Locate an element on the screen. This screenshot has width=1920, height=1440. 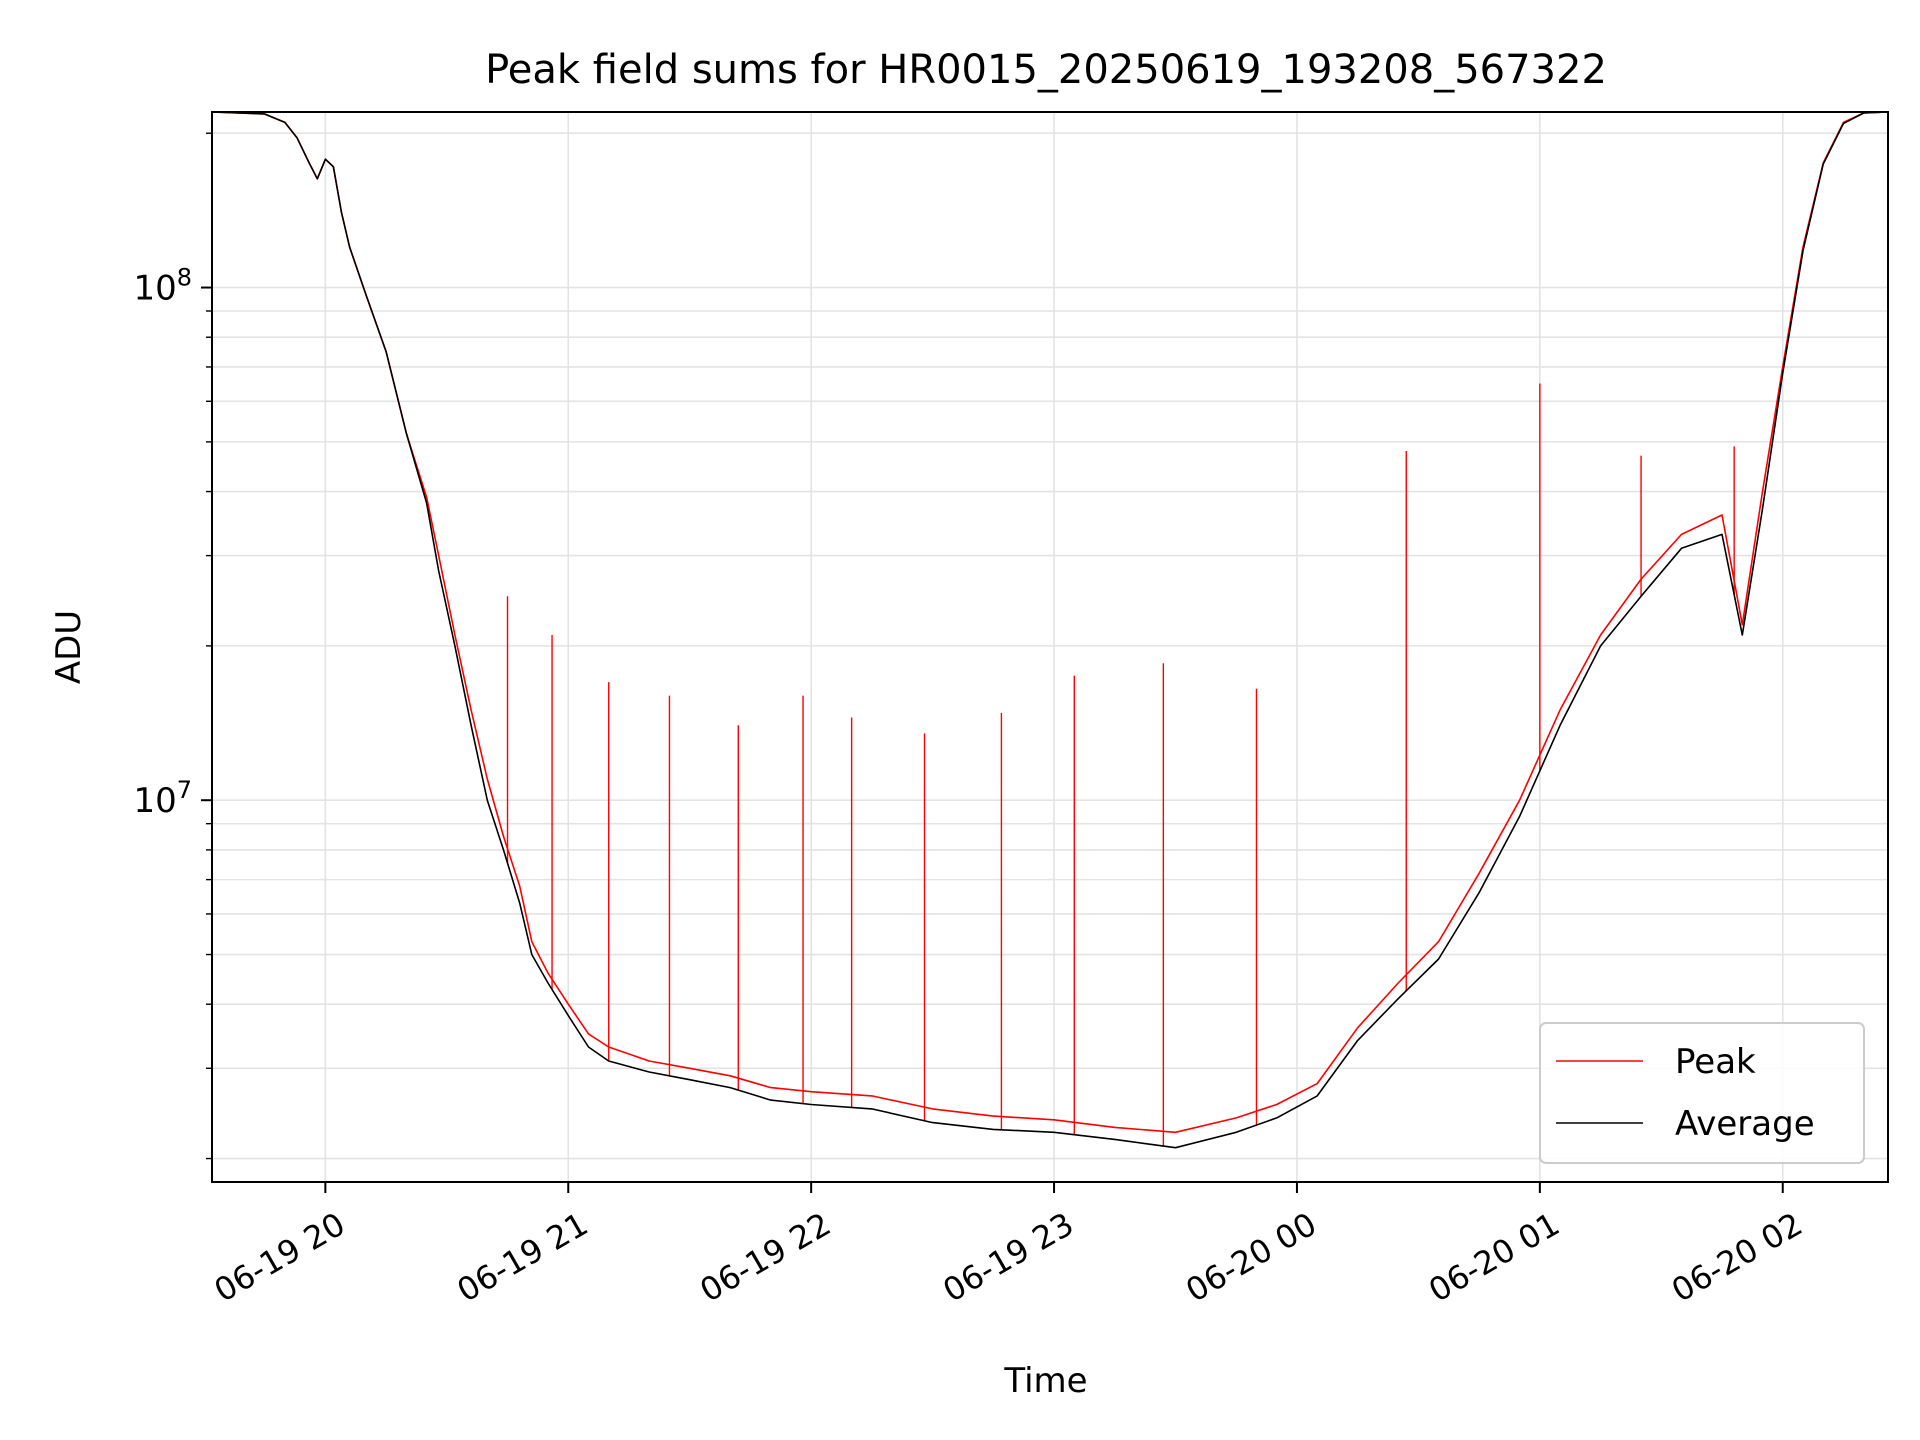
x-axis-label: Time is located at coordinates (1045, 1381).